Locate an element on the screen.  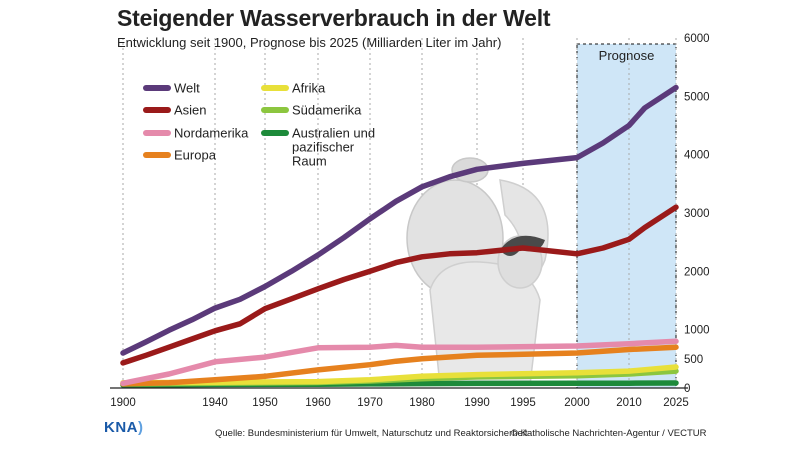
pitcher-figure-illustration is located at coordinates (477, 271).